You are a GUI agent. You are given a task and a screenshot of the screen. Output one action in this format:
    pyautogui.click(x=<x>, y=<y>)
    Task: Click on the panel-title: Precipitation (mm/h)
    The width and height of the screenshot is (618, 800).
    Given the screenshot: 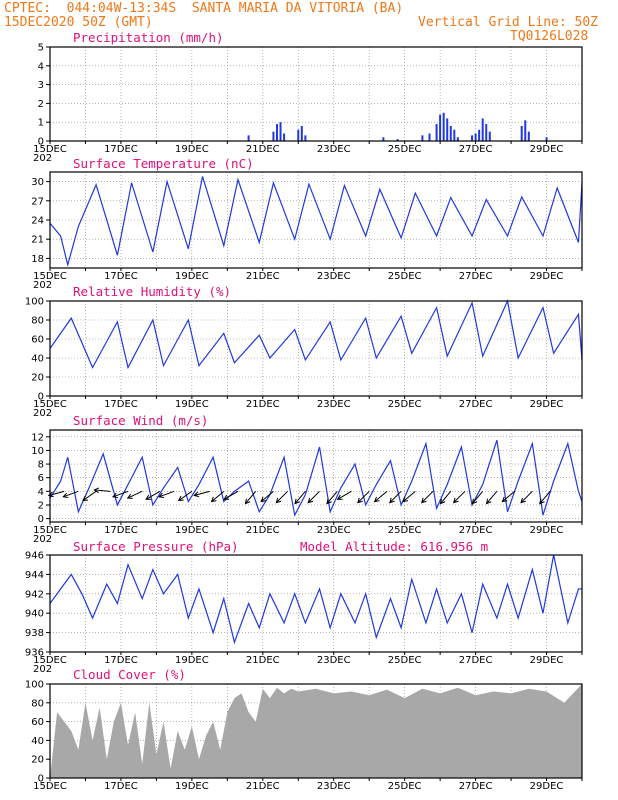 What is the action you would take?
    pyautogui.click(x=148, y=37)
    